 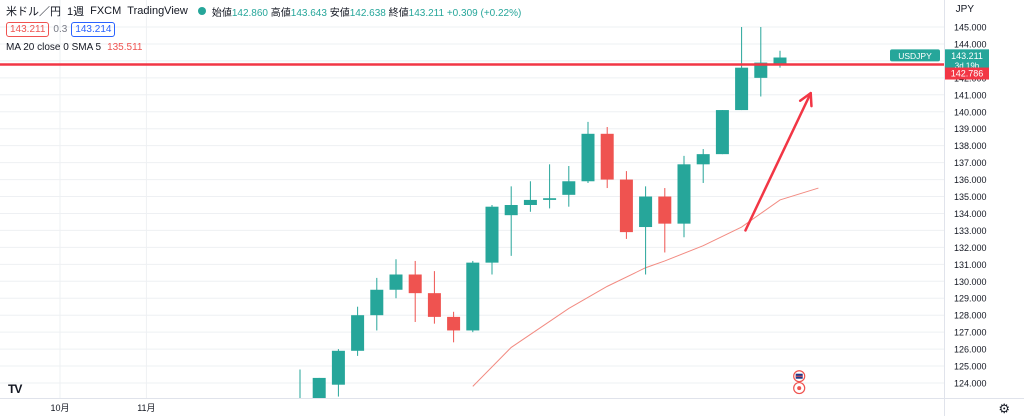 I want to click on buy-button: 143.214, so click(x=93, y=29).